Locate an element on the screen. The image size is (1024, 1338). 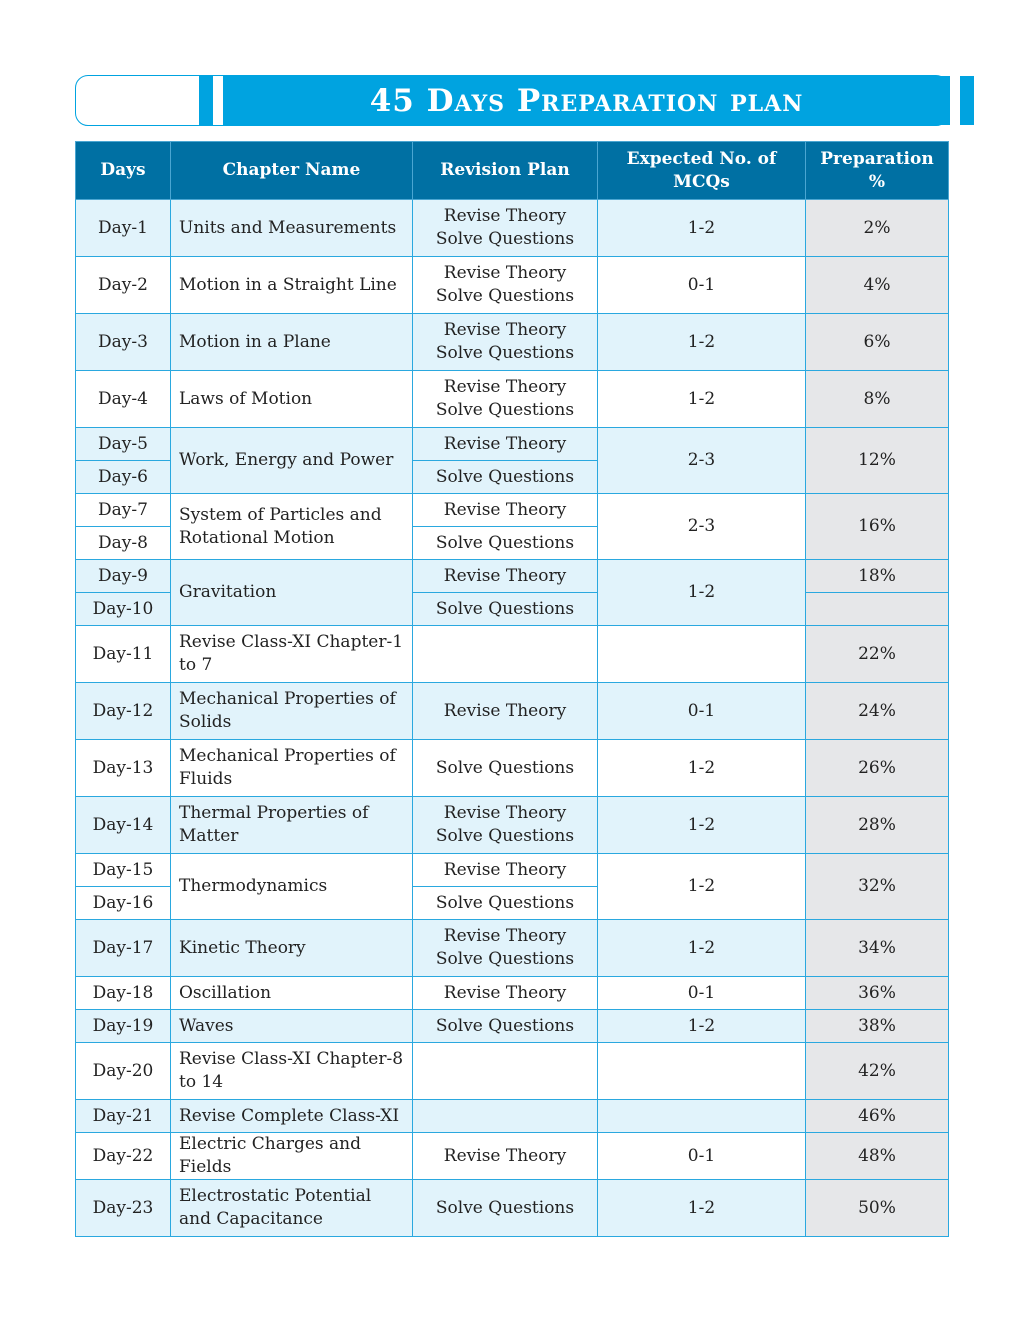
day-cell: Day-19 is located at coordinates (123, 1026).